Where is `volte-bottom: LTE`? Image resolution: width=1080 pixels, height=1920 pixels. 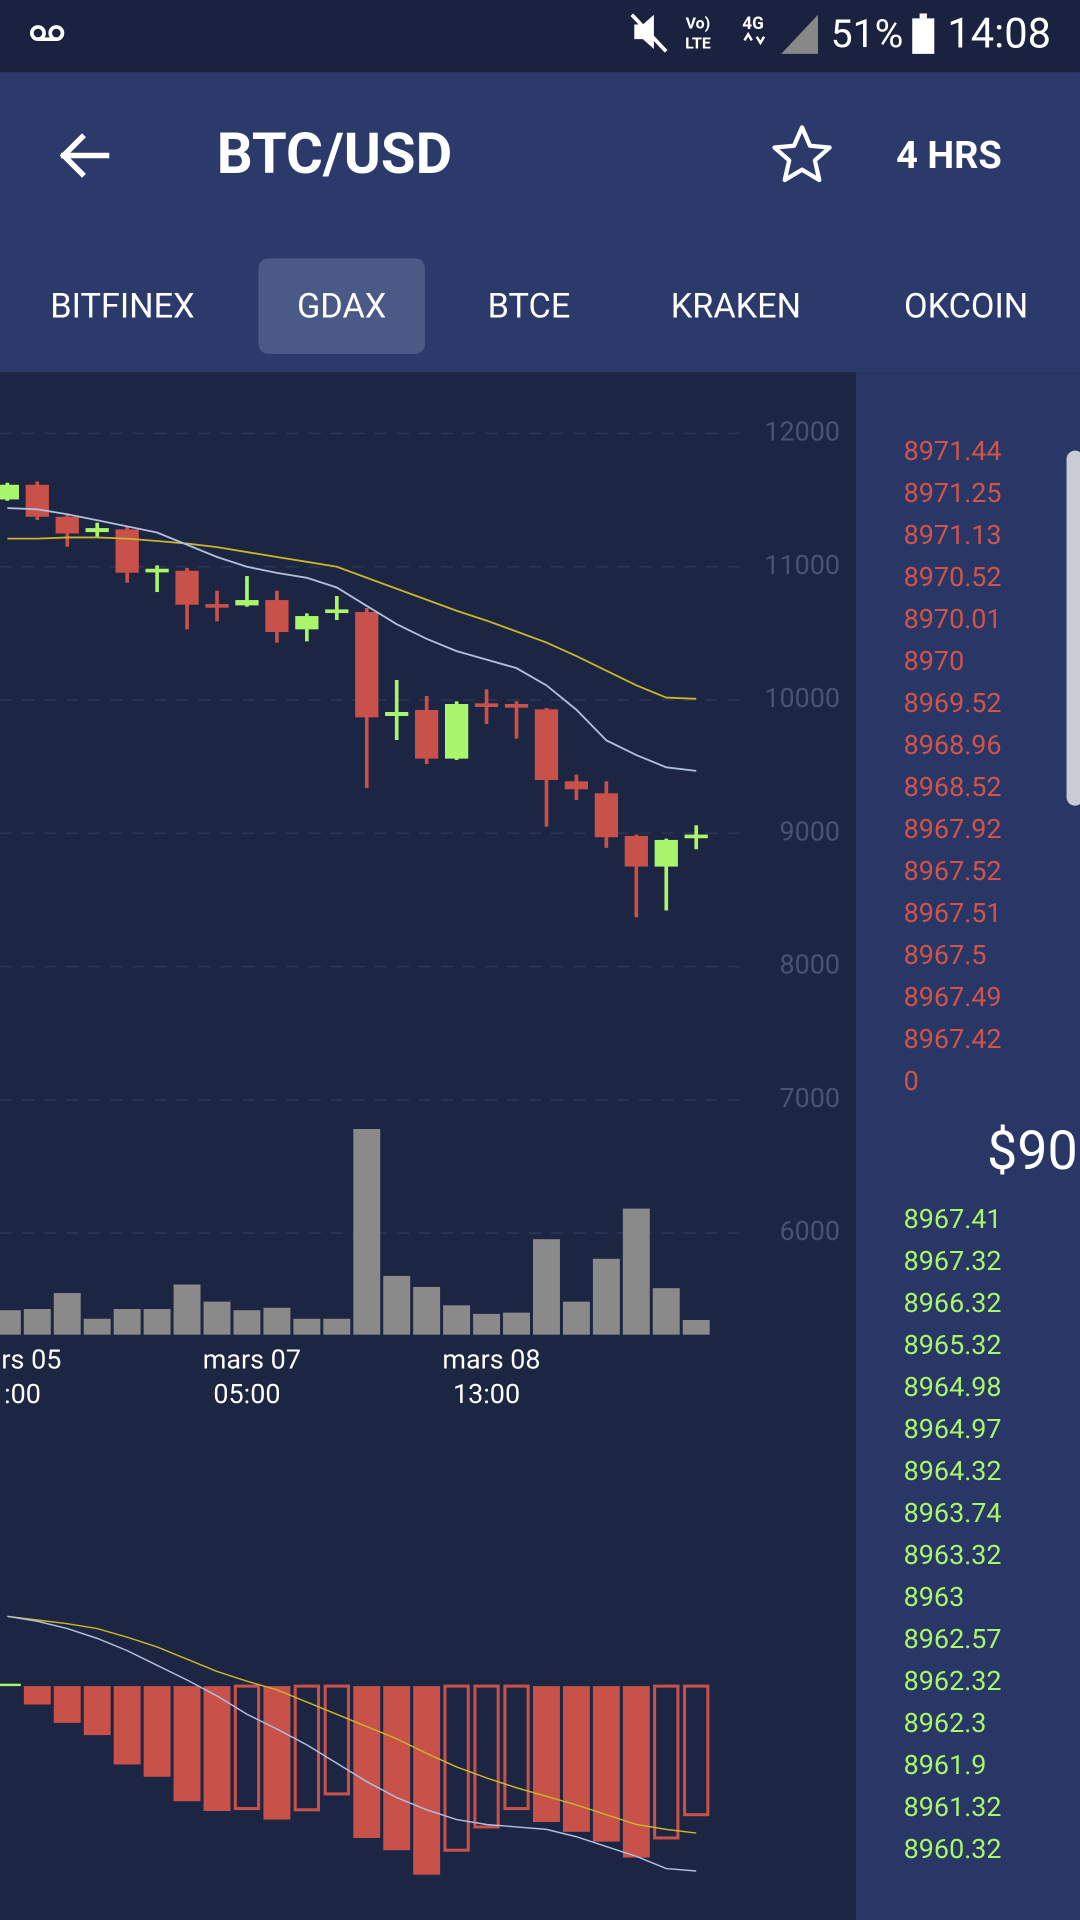 volte-bottom: LTE is located at coordinates (698, 42).